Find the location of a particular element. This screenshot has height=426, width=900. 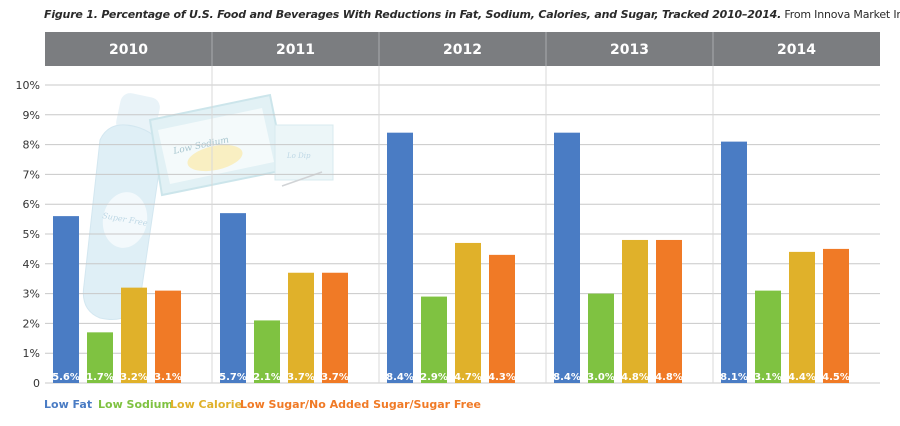

bar-label-low-sugar-2014: 4.5% is located at coordinates (836, 377).